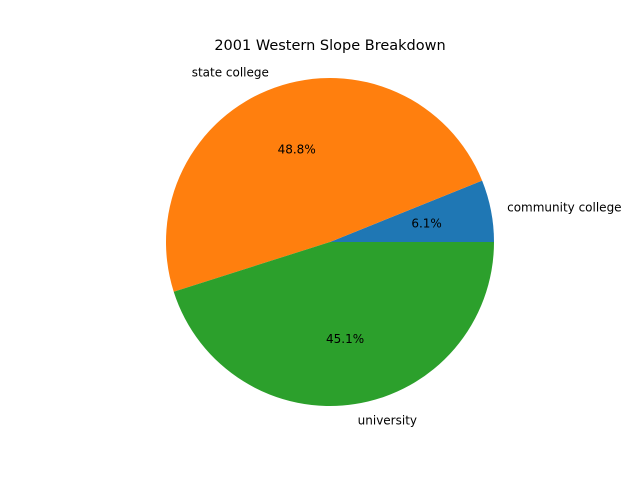 The width and height of the screenshot is (640, 480). I want to click on pie-percent-label: 45.1%, so click(345, 339).